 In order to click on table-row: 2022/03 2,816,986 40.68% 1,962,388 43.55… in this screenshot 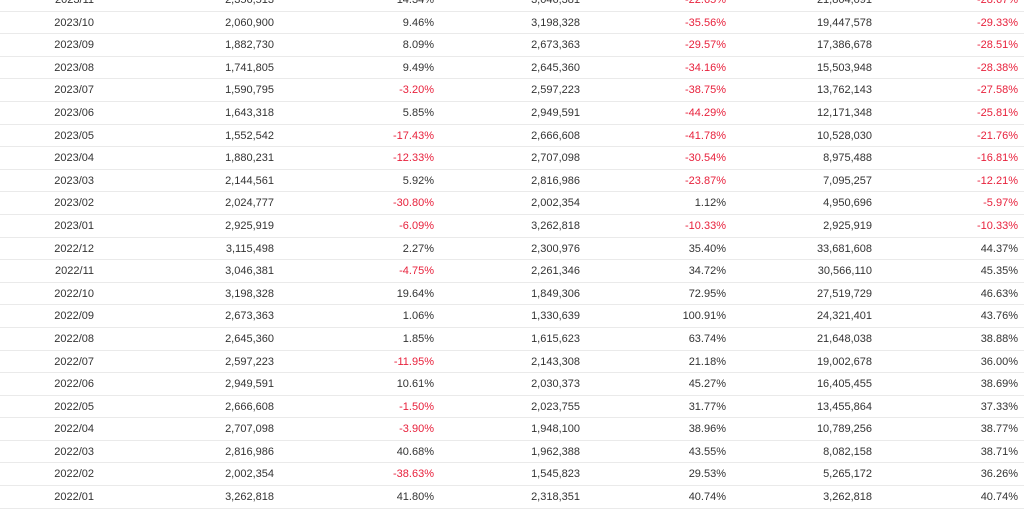, I will do `click(512, 452)`.